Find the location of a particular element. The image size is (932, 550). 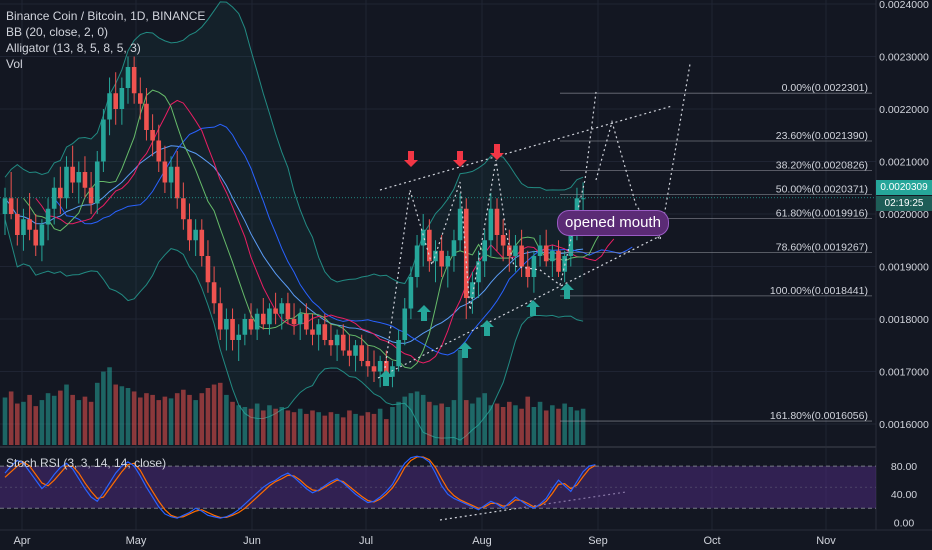

alligator-indicator-label: Alligator (13, 8, 5, 8, 5, 3) is located at coordinates (73, 48).